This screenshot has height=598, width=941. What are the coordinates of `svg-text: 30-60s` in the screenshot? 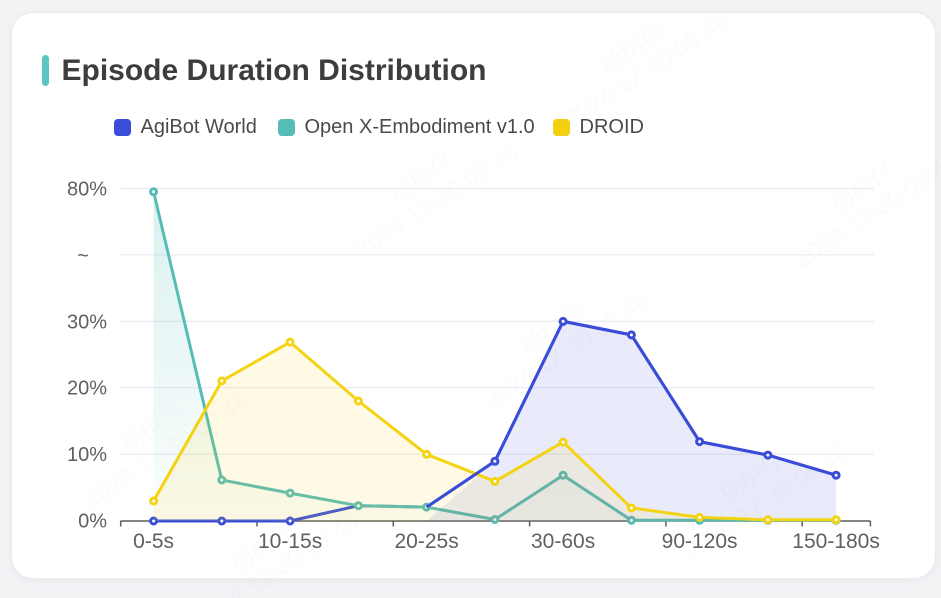 It's located at (563, 541).